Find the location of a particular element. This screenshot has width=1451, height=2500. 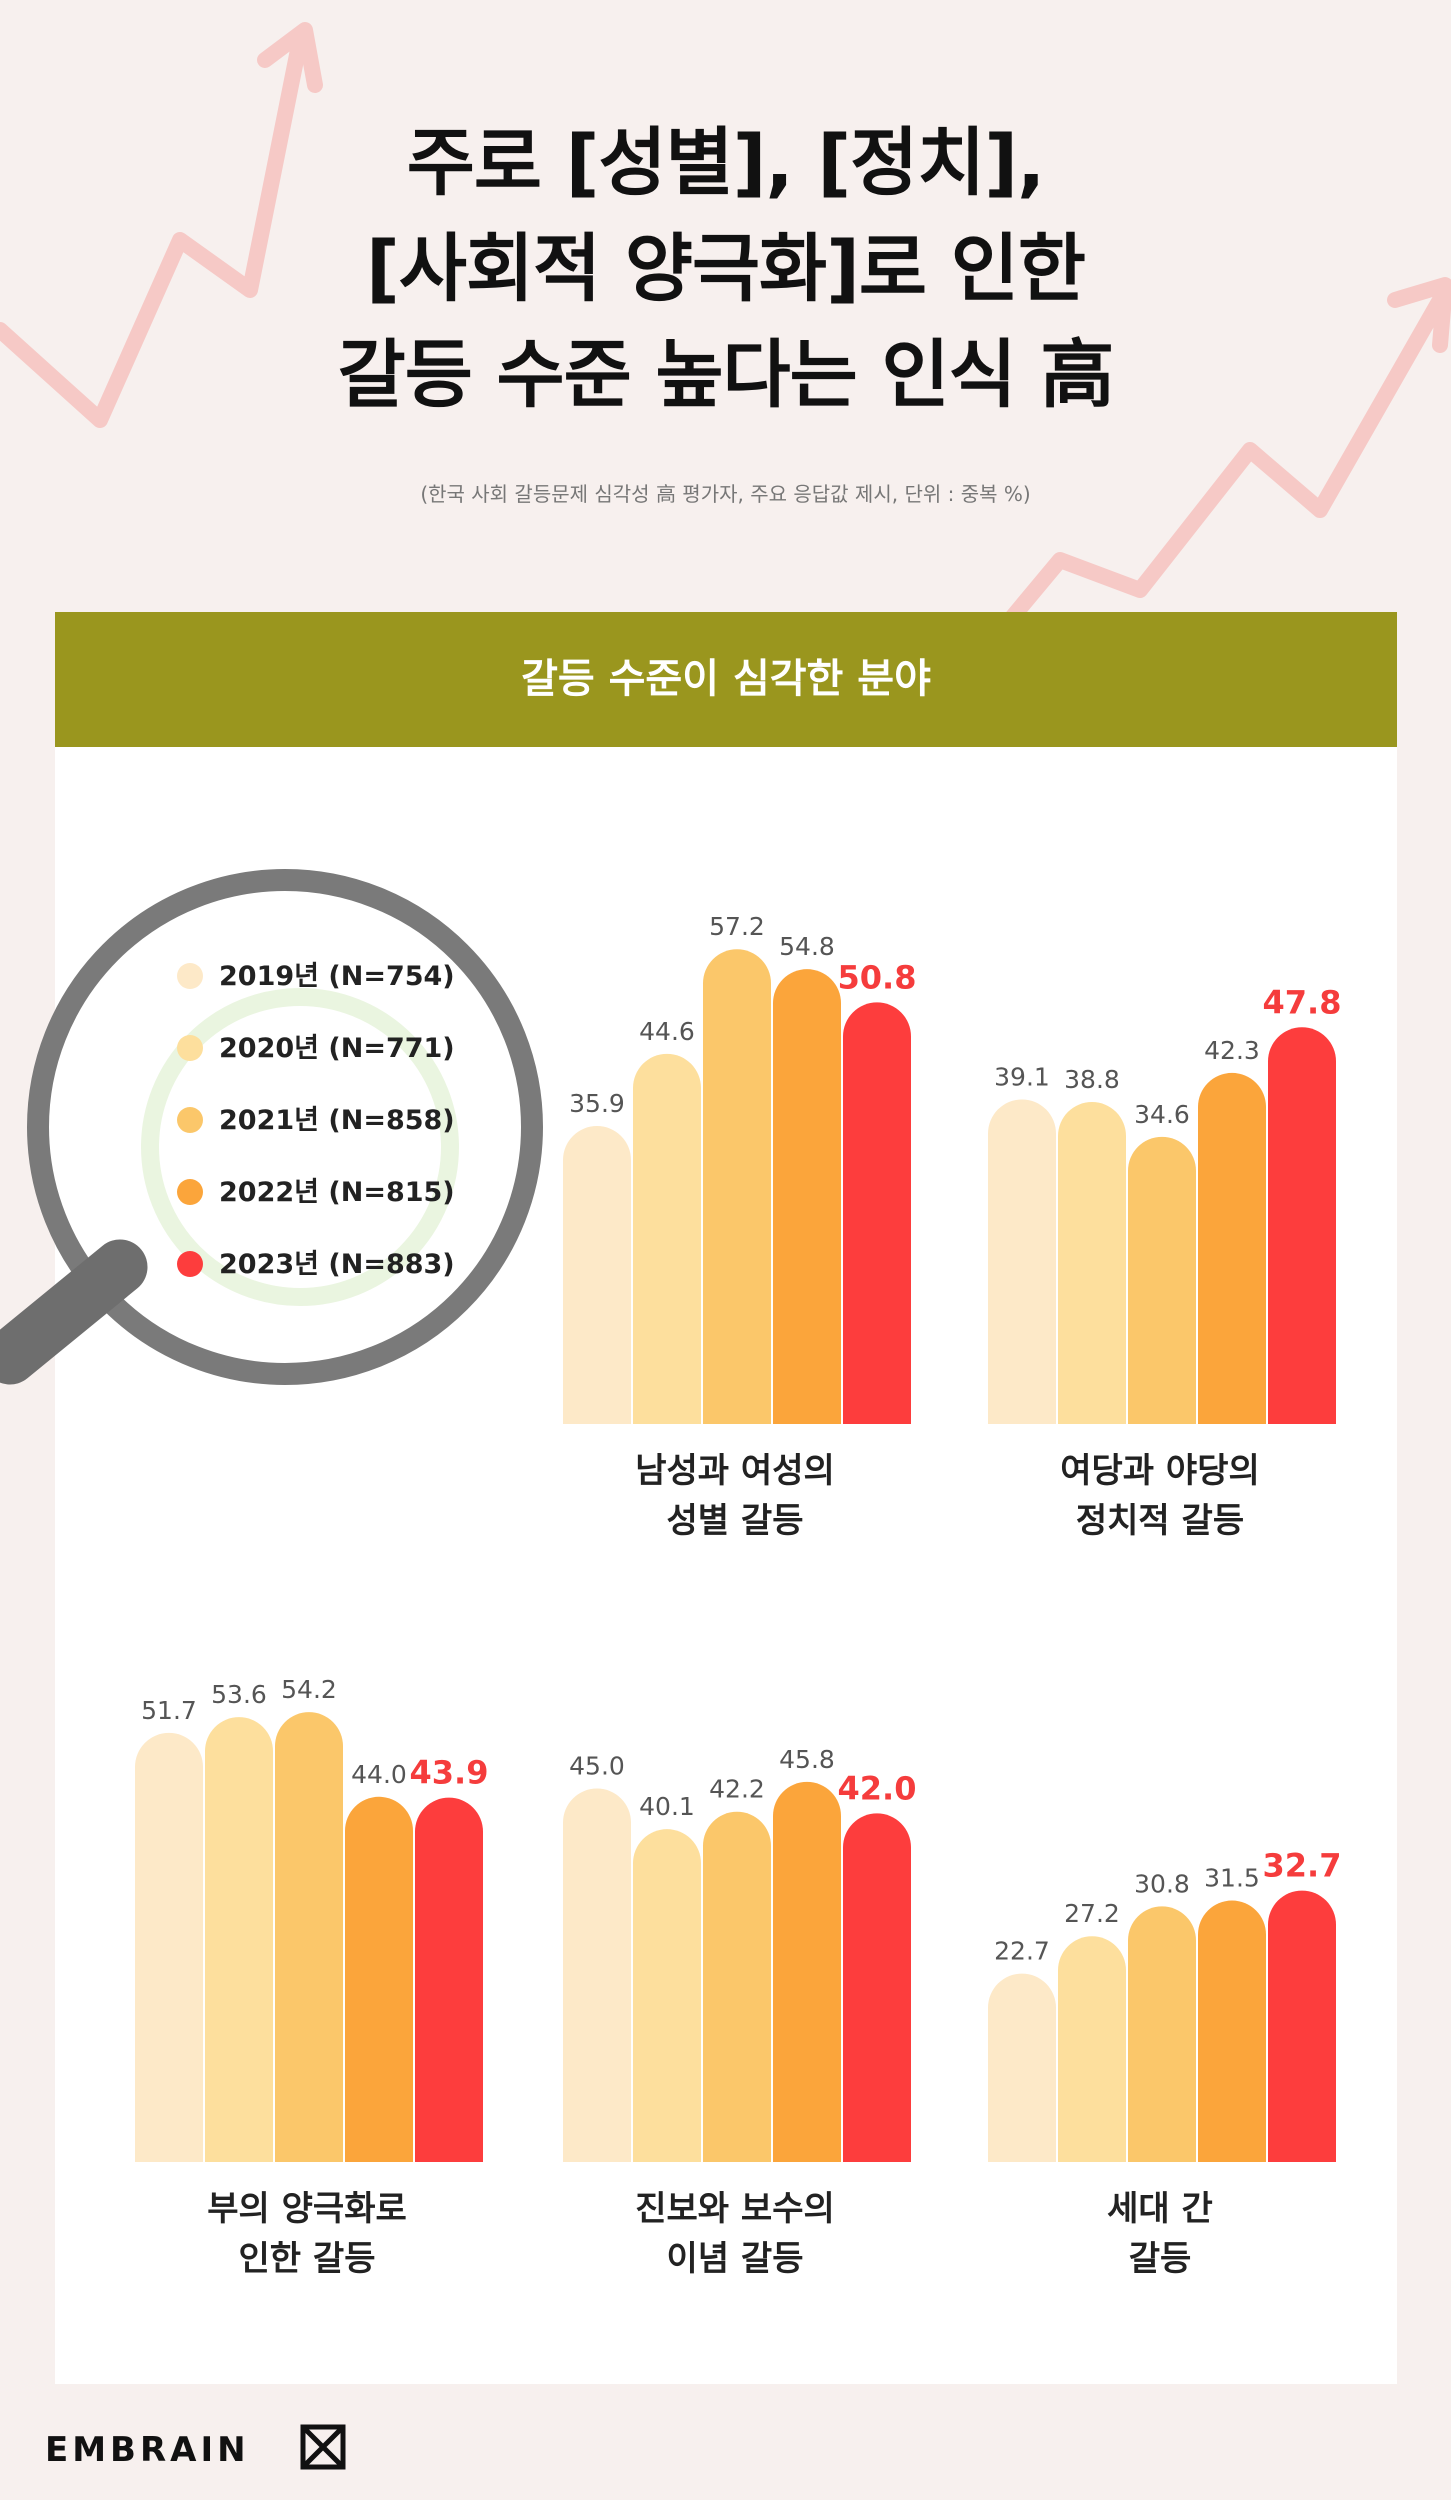

title-line-2: [사회적 양극화]로 인한 is located at coordinates (726, 269).